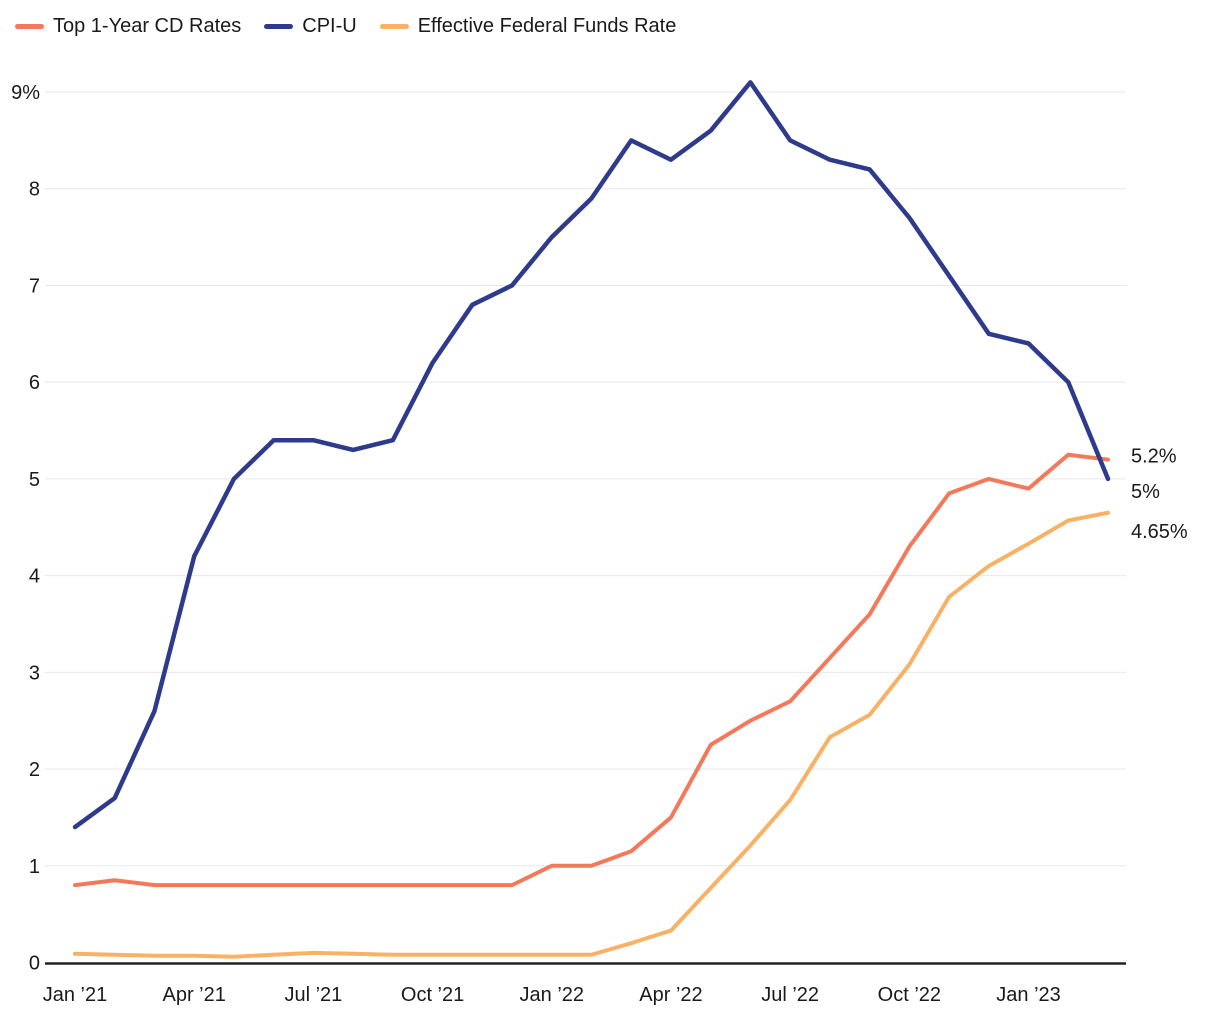 Image resolution: width=1220 pixels, height=1020 pixels. Describe the element at coordinates (313, 995) in the screenshot. I see `x-axis-tick-label: Jul ’21` at that location.